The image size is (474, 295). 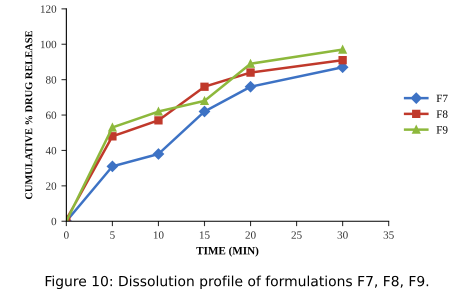 I want to click on x-axis-title: TIME (MIN), so click(x=227, y=251).